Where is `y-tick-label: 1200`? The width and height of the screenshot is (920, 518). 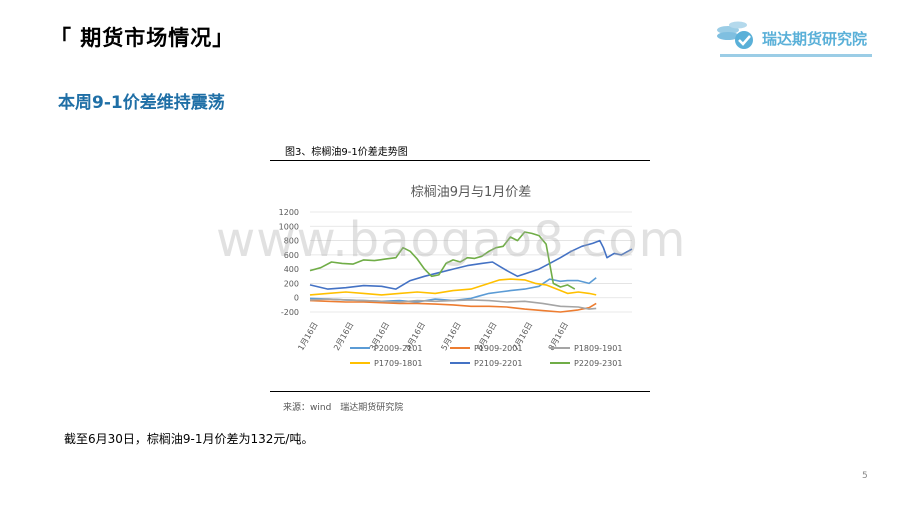 y-tick-label: 1200 is located at coordinates (289, 212).